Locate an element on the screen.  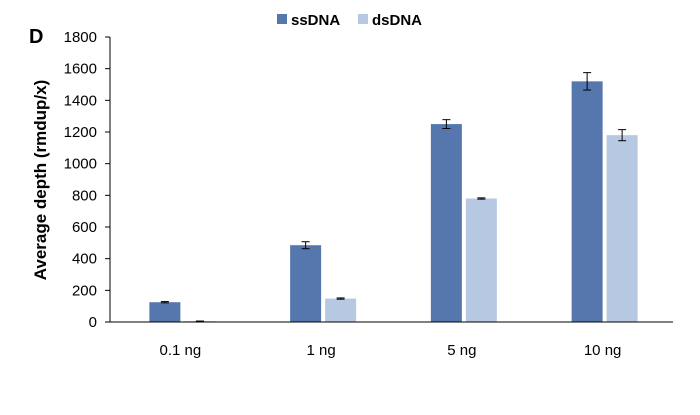
x-axis: 0.1 ng 1 ng 5 ng 10 ng is located at coordinates (391, 340).